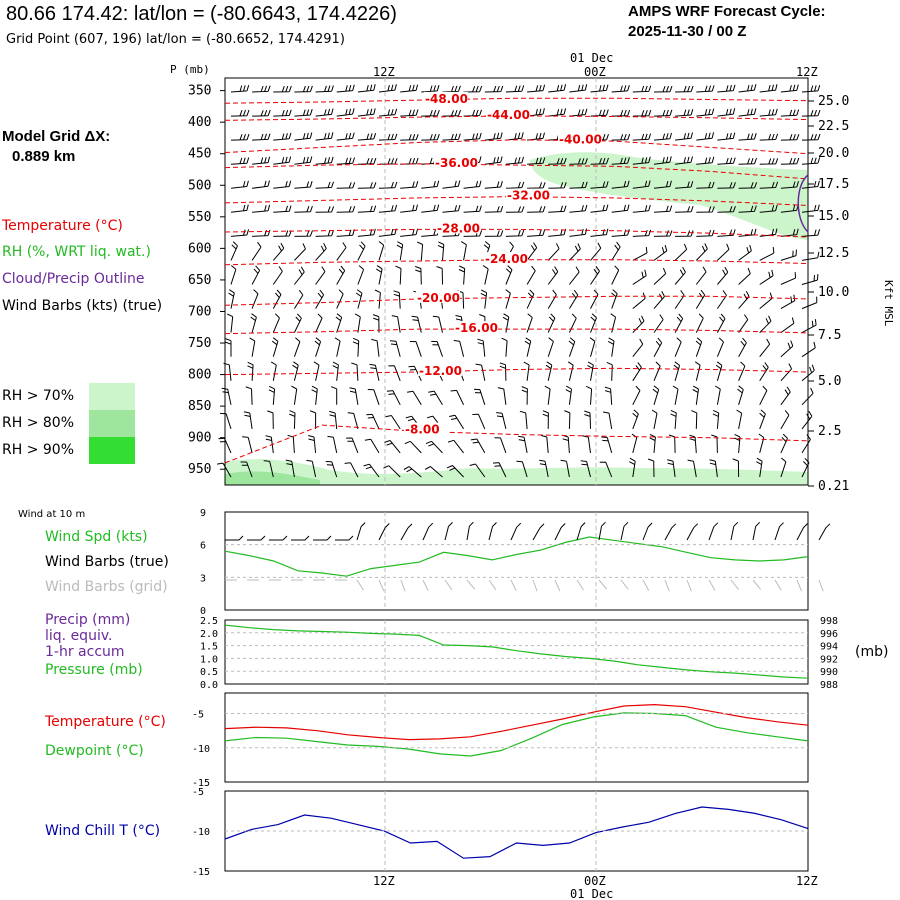 Image resolution: width=900 pixels, height=900 pixels. What do you see at coordinates (516, 171) in the screenshot?
I see `temperature-contour` at bounding box center [516, 171].